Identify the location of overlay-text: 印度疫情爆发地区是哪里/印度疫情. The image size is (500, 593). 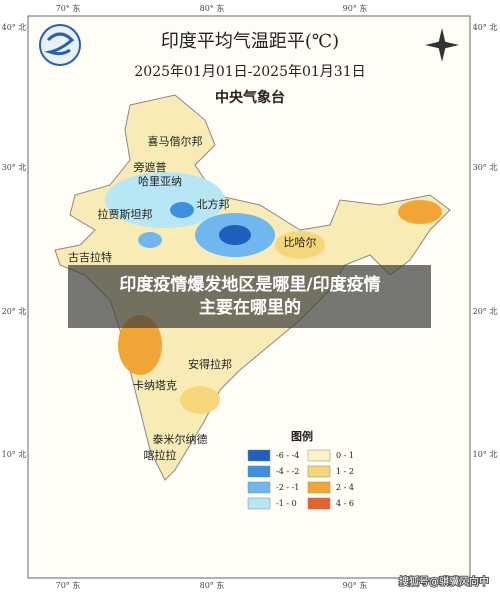
(249, 284).